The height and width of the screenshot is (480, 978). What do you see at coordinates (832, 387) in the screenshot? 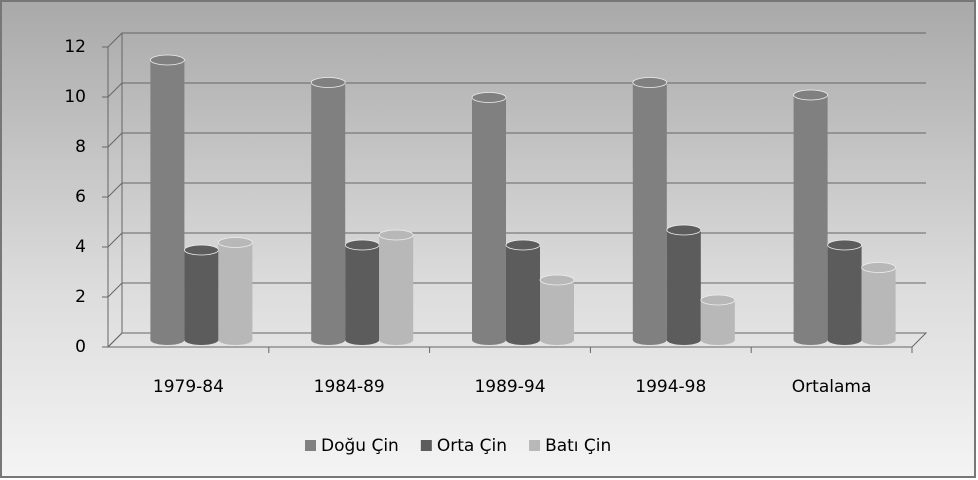
I see `x-tick-label: Ortalama` at bounding box center [832, 387].